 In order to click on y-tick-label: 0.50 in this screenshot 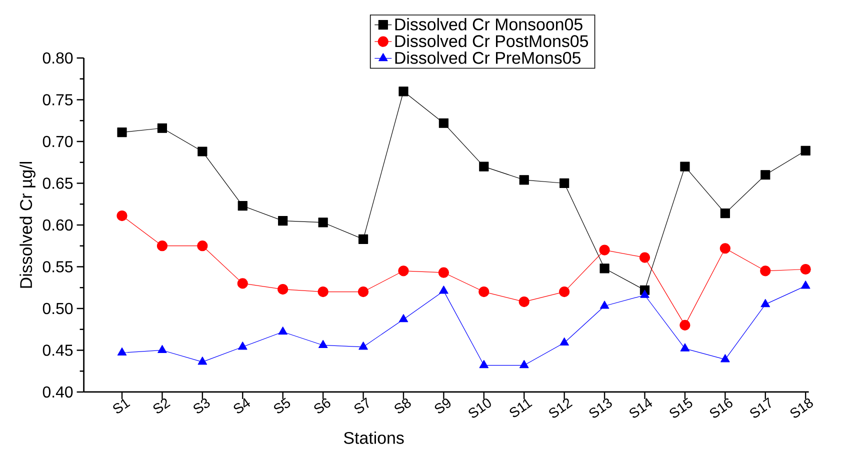, I will do `click(57, 308)`.